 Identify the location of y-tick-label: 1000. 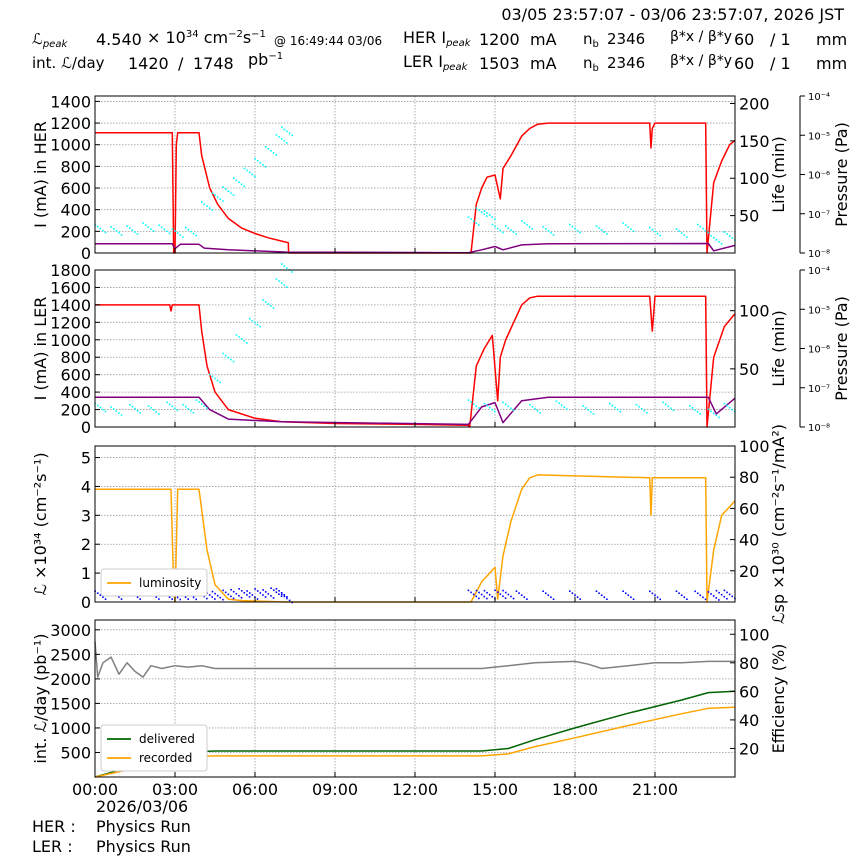
(70, 145).